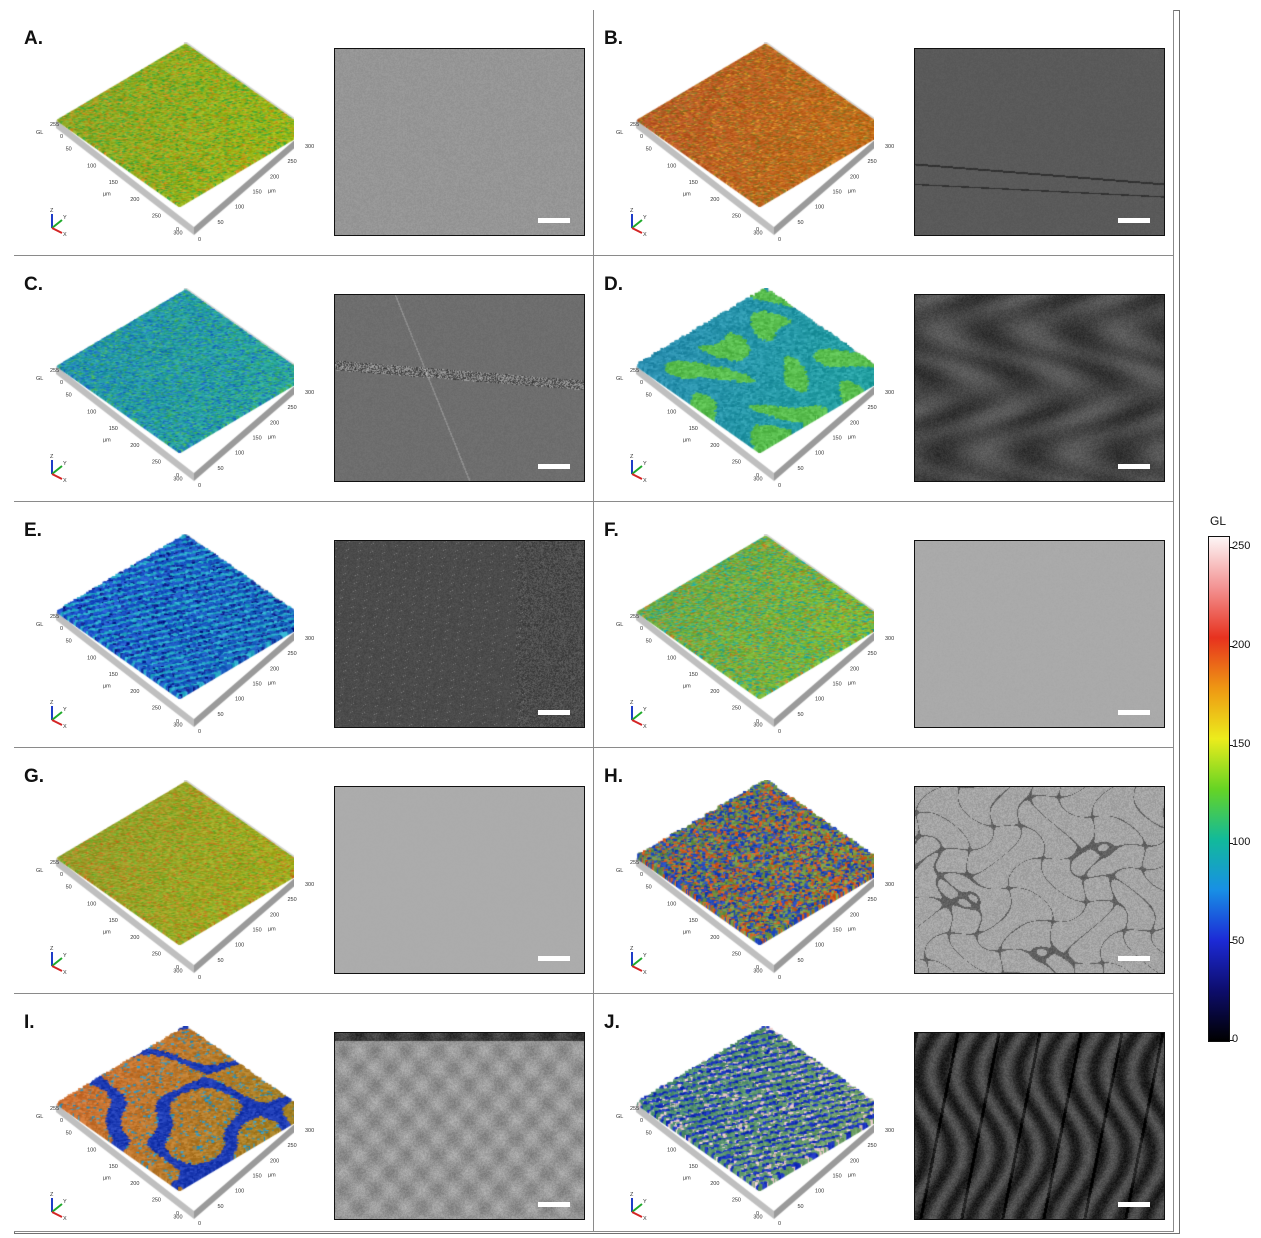 The image size is (1261, 1238). I want to click on colorbar-tick: 100, so click(1239, 842).